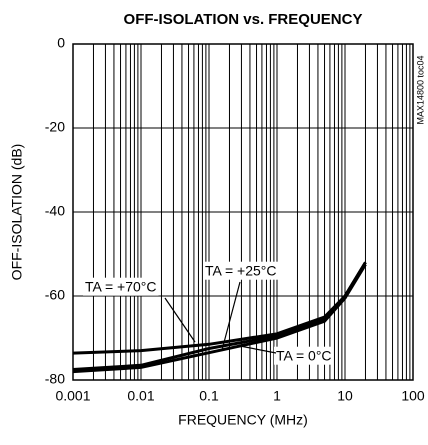 This screenshot has height=445, width=428. Describe the element at coordinates (72, 396) in the screenshot. I see `x-tick-label: 0.001` at that location.